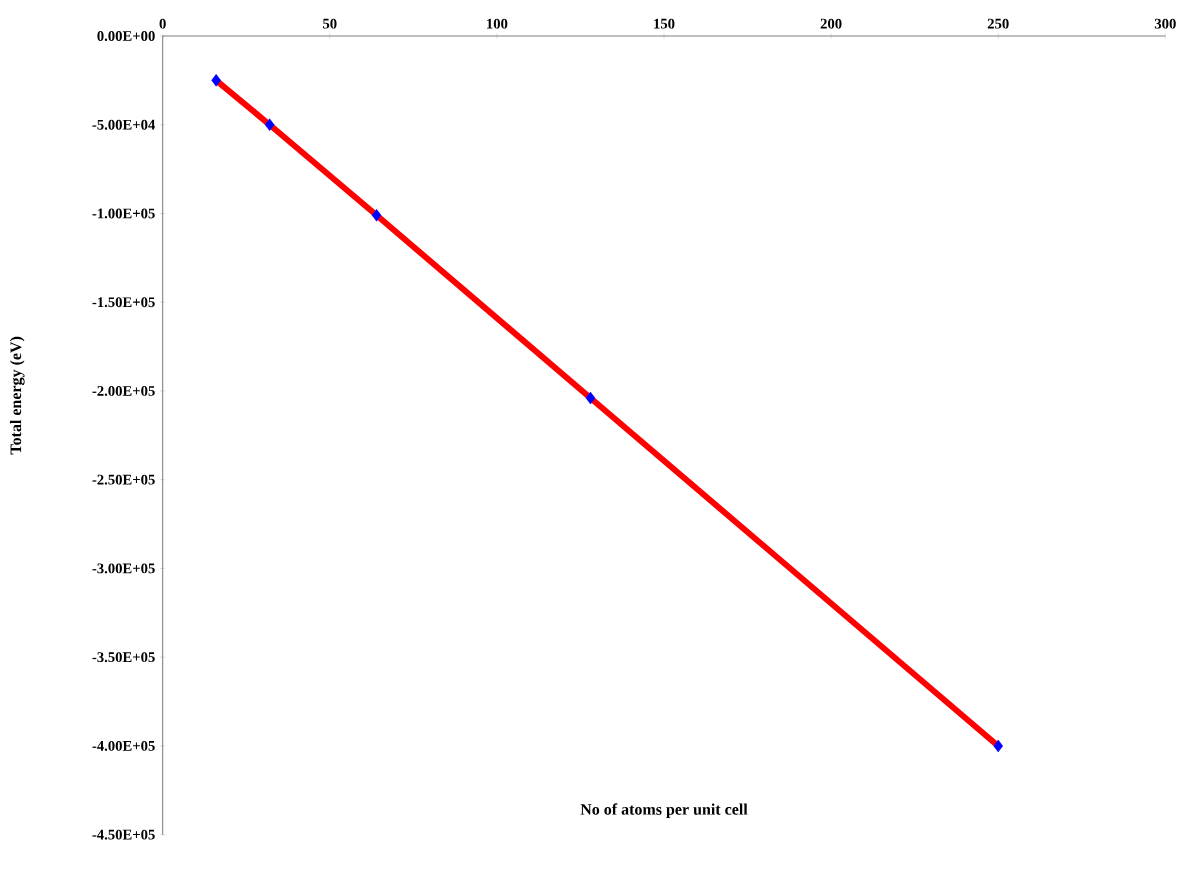 This screenshot has height=884, width=1193. Describe the element at coordinates (123, 745) in the screenshot. I see `y-tick-label: -4.00E+05` at that location.